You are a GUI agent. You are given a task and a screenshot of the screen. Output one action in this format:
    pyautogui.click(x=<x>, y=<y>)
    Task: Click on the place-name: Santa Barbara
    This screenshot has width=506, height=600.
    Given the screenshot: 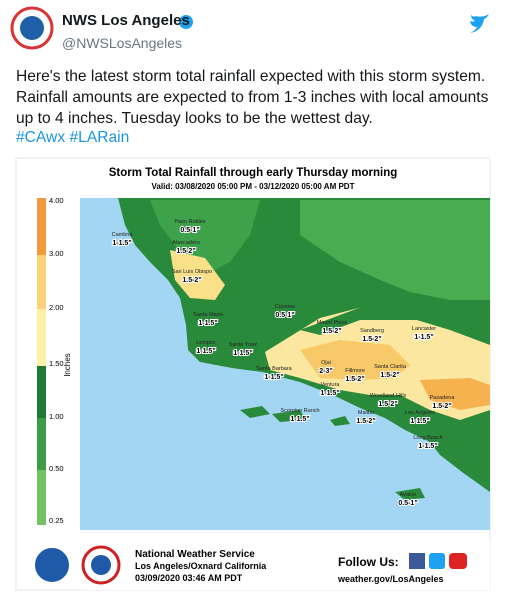 What is the action you would take?
    pyautogui.click(x=274, y=369)
    